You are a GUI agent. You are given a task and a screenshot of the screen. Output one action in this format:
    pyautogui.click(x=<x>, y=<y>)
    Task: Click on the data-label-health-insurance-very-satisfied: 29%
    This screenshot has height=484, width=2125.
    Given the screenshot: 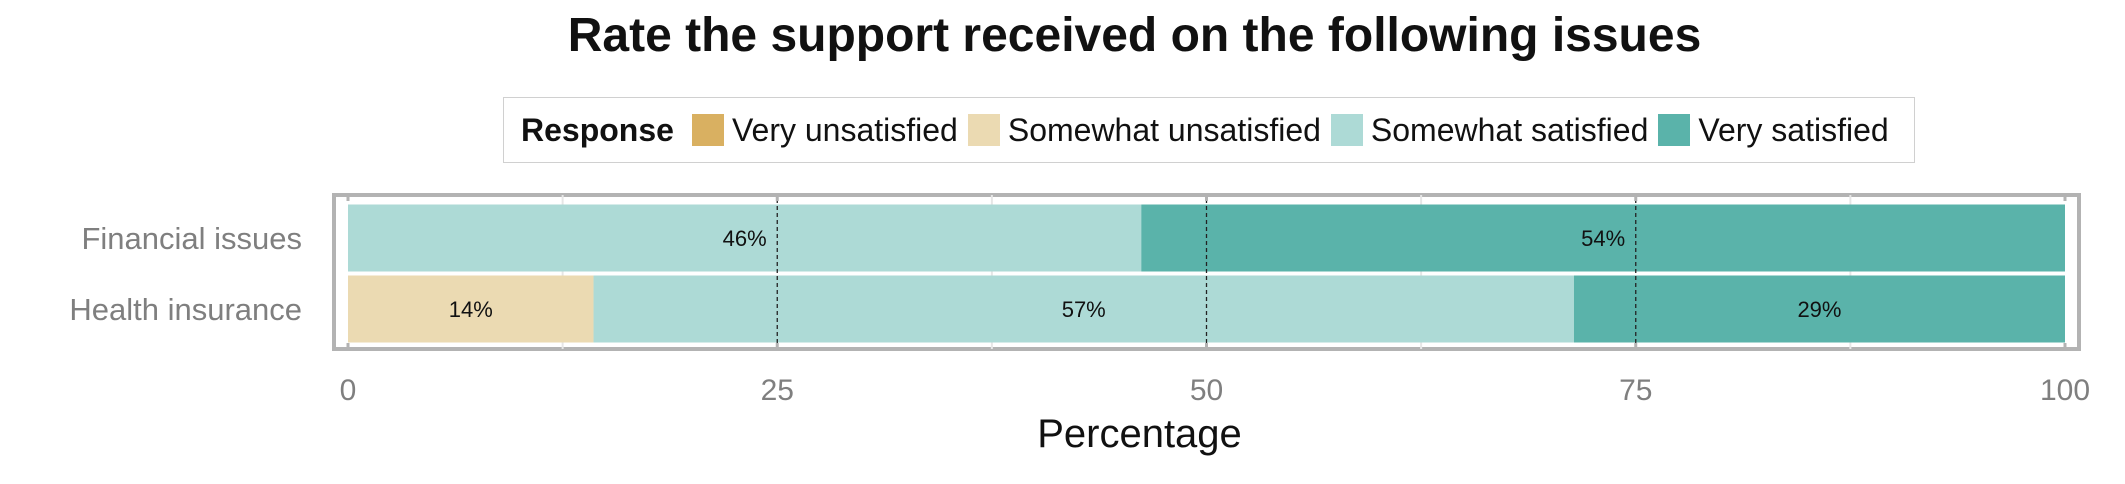 What is the action you would take?
    pyautogui.click(x=1819, y=309)
    